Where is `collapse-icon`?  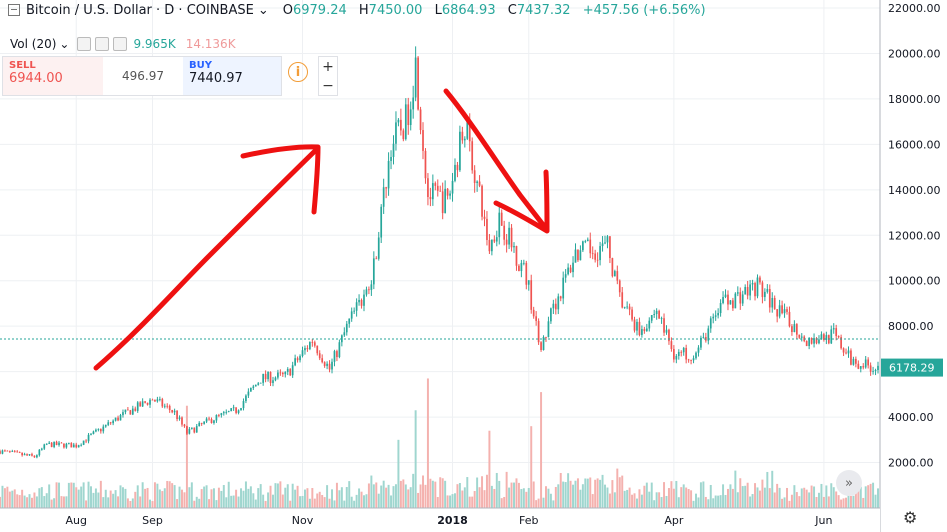
collapse-icon is located at coordinates (14, 10).